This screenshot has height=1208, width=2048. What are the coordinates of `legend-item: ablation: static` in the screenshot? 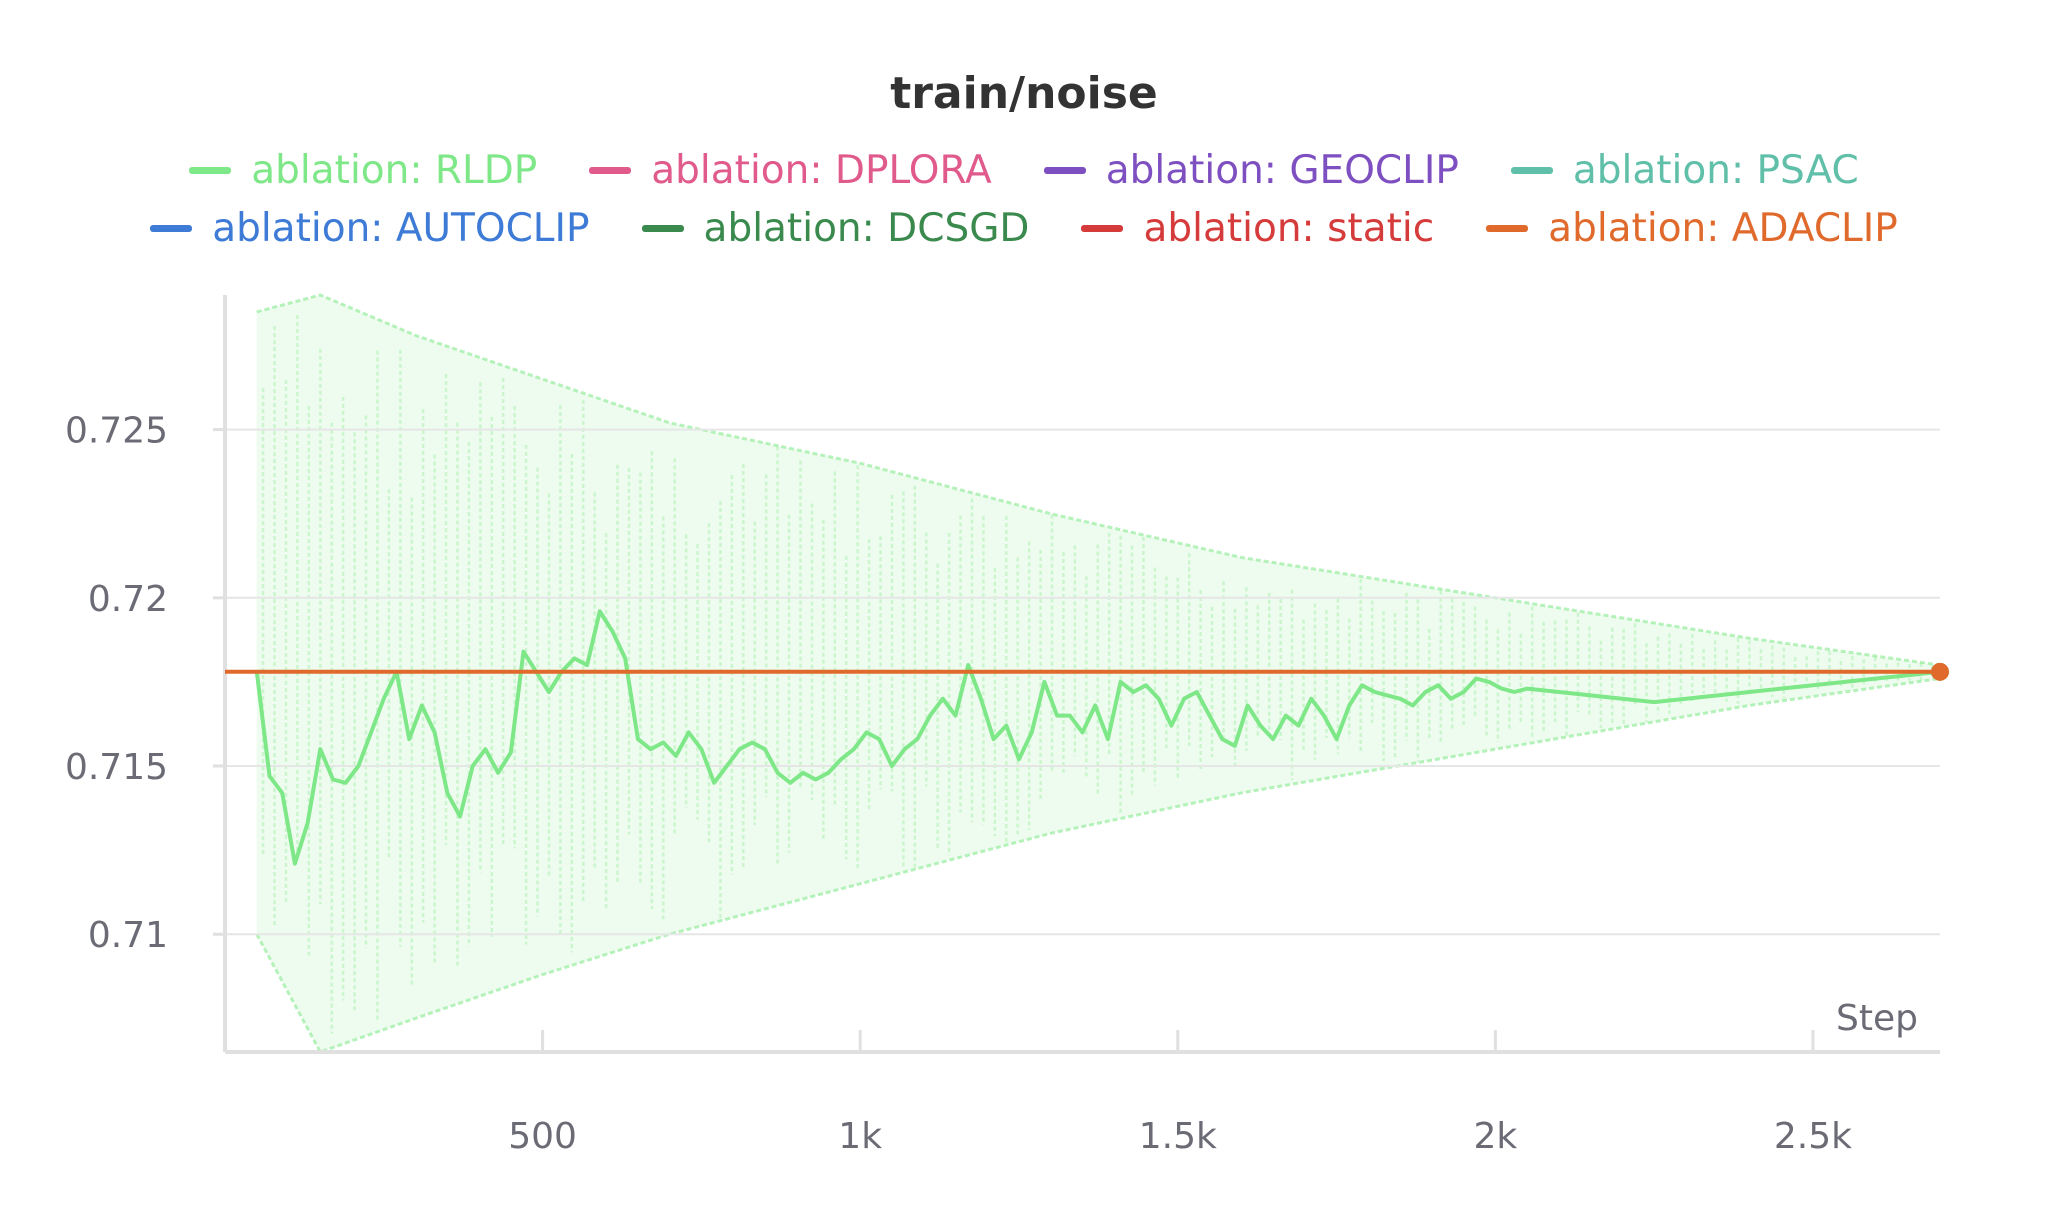 It's located at (1257, 228).